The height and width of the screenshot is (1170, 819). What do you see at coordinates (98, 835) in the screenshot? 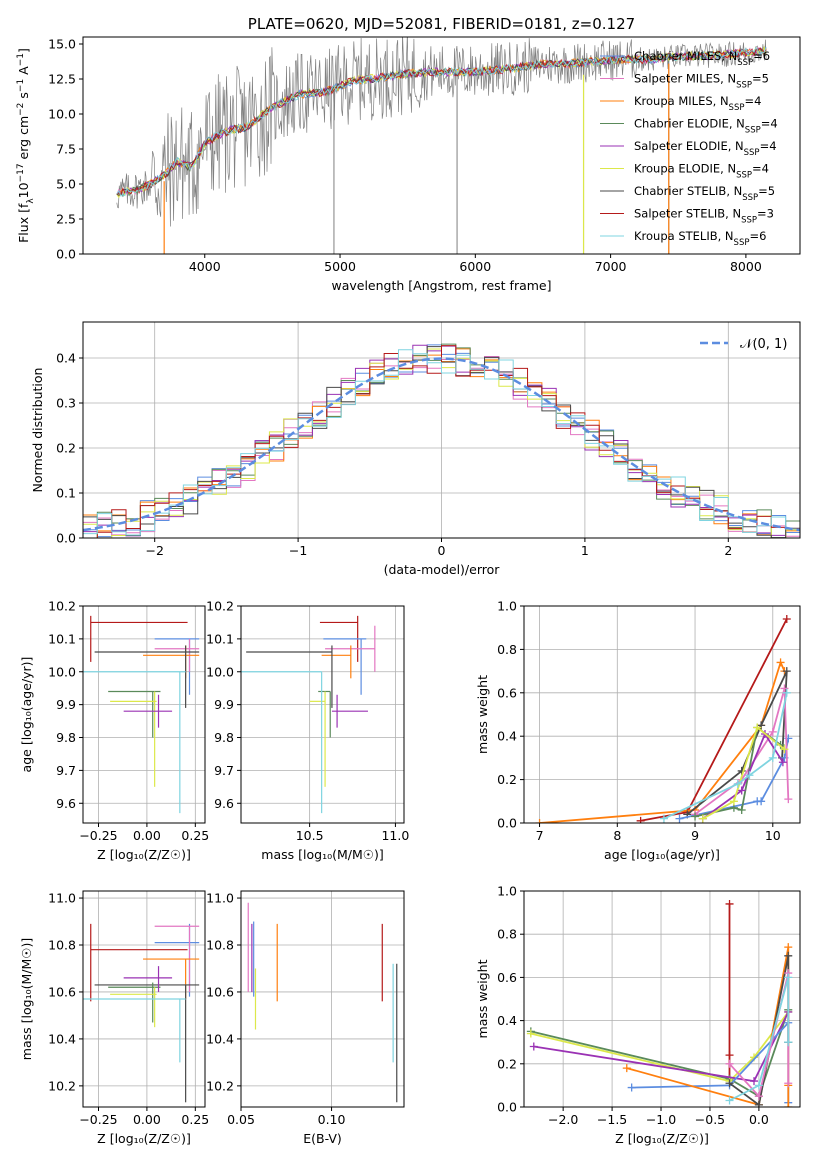
I see `x-tick-label: −0.25` at bounding box center [98, 835].